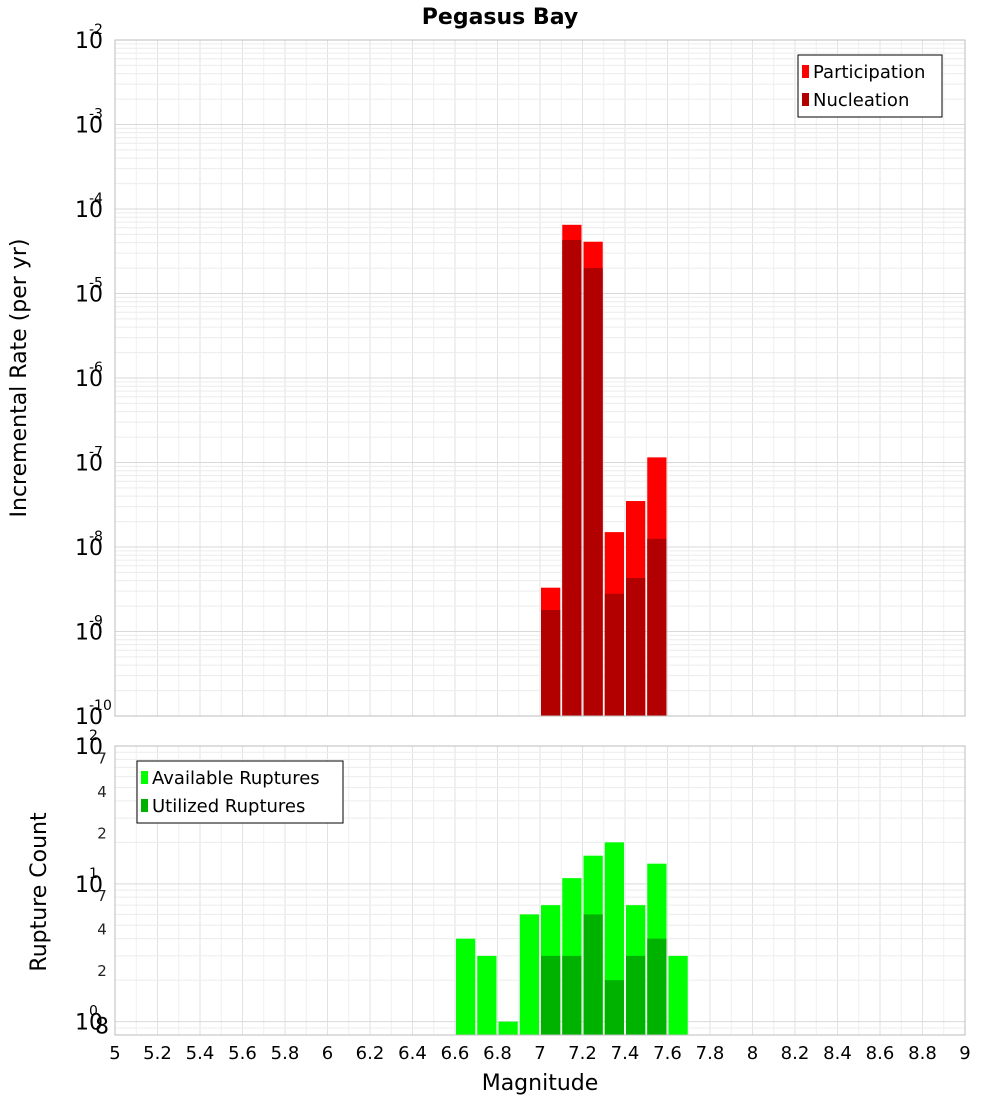  What do you see at coordinates (96, 115) in the screenshot?
I see `y-tick-exponent: -3` at bounding box center [96, 115].